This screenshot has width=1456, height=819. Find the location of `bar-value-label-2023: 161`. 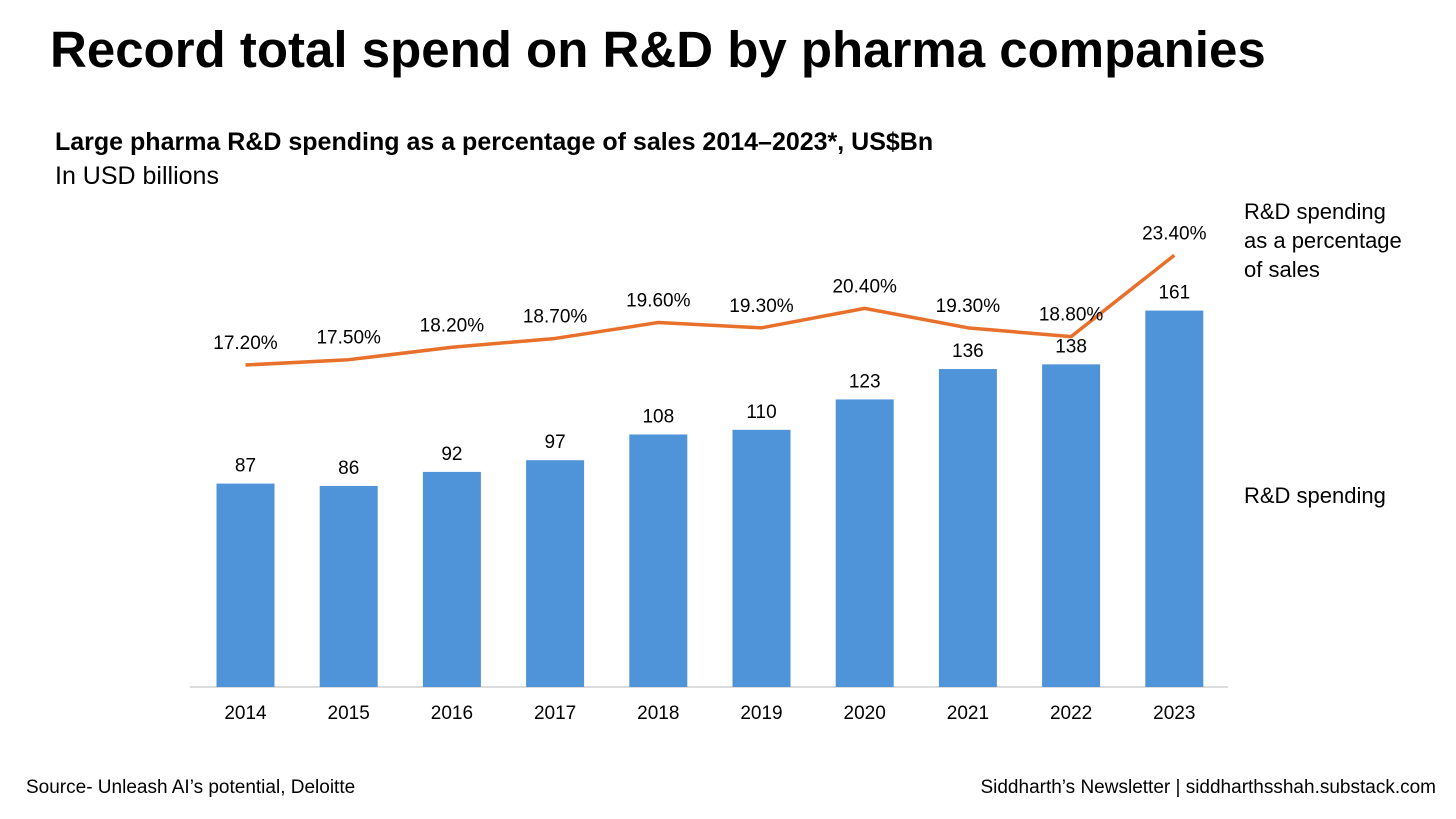

bar-value-label-2023: 161 is located at coordinates (1174, 293).